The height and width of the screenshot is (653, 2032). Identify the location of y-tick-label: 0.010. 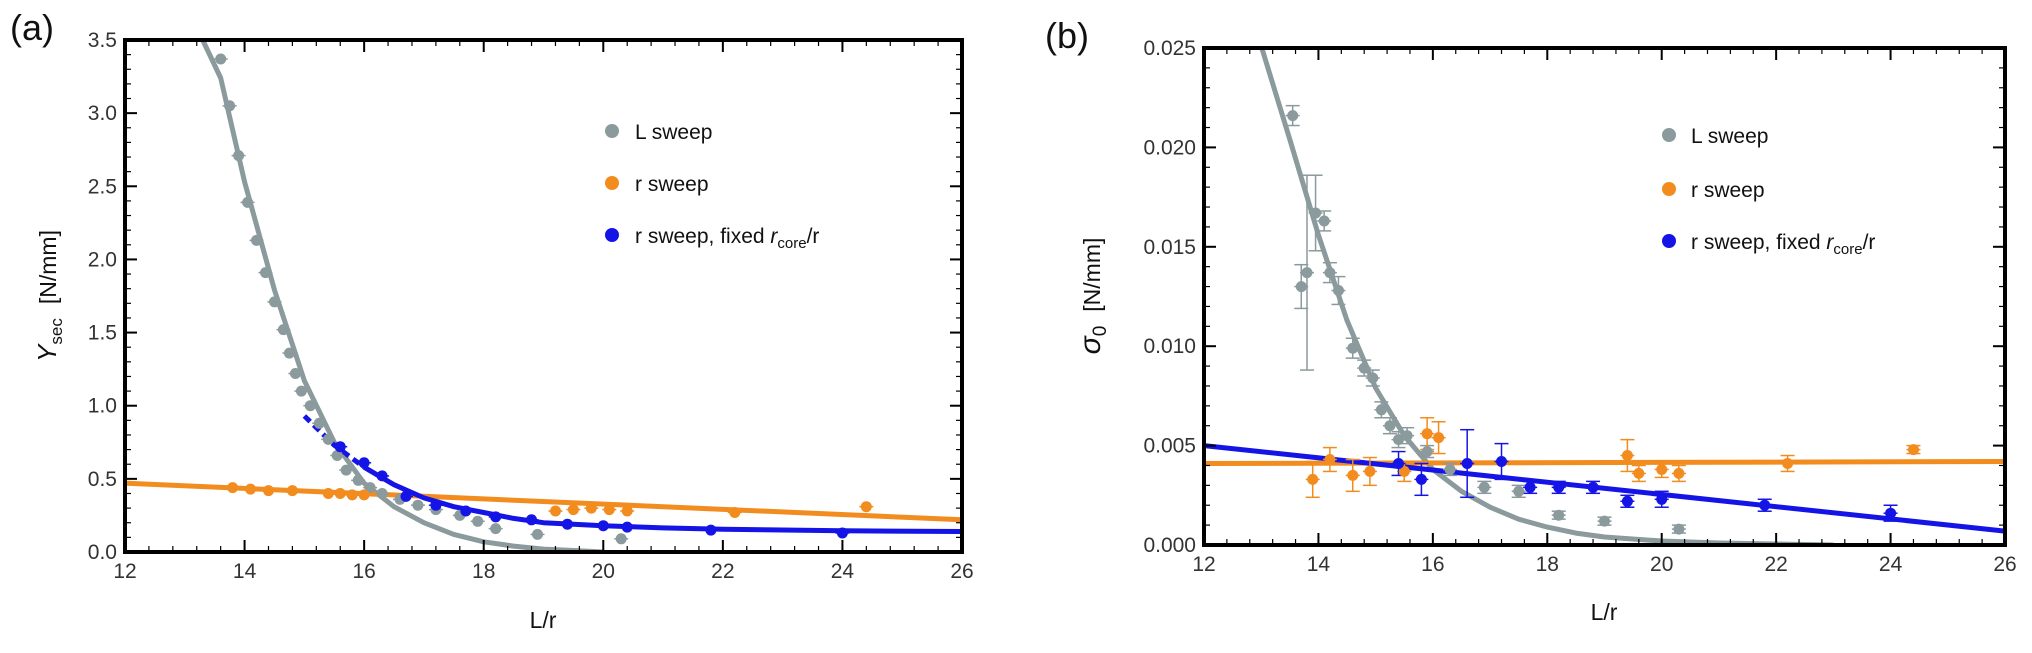
(1169, 346).